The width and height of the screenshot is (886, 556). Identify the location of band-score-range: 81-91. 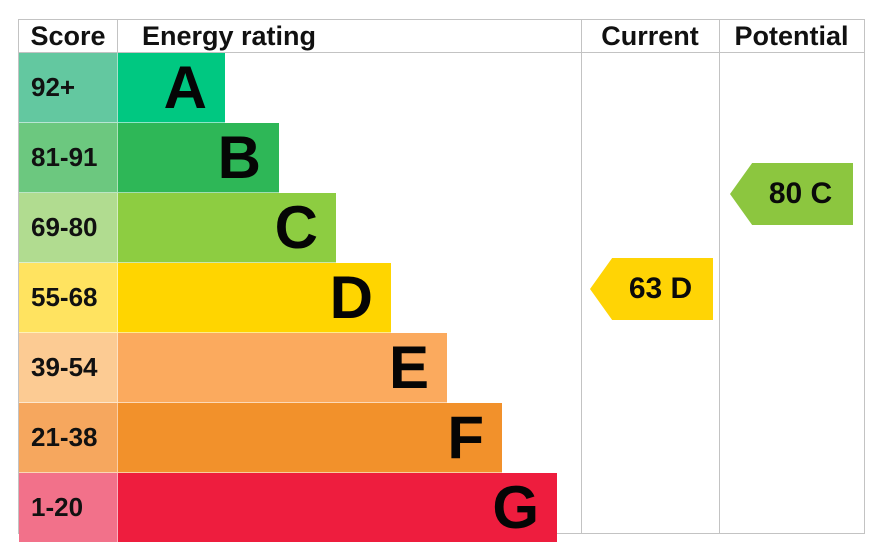
(68, 158).